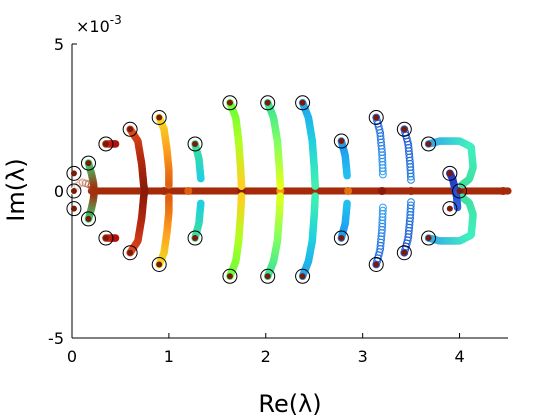 This screenshot has width=560, height=420. I want to click on y-axis-label: Im(λ), so click(16, 189).